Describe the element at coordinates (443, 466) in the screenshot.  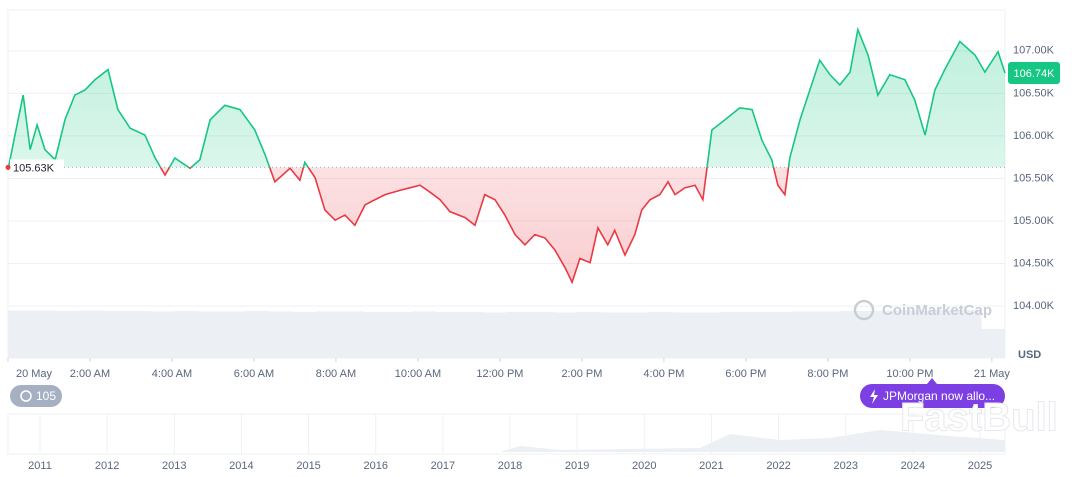
I see `navigator-year: 2017` at that location.